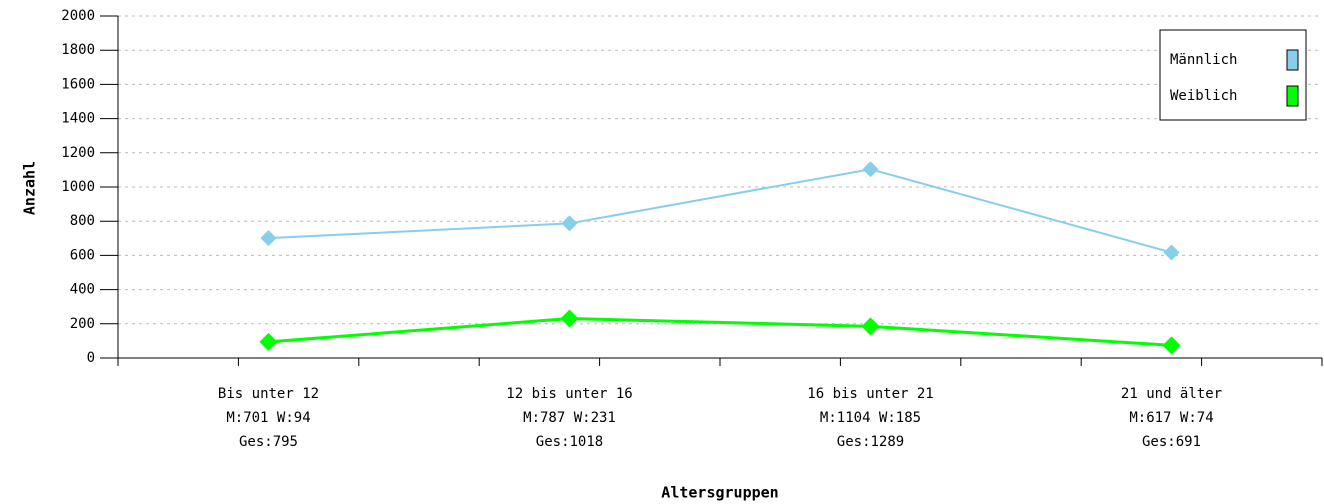  Describe the element at coordinates (268, 442) in the screenshot. I see `x-tick-label: Ges:795` at that location.